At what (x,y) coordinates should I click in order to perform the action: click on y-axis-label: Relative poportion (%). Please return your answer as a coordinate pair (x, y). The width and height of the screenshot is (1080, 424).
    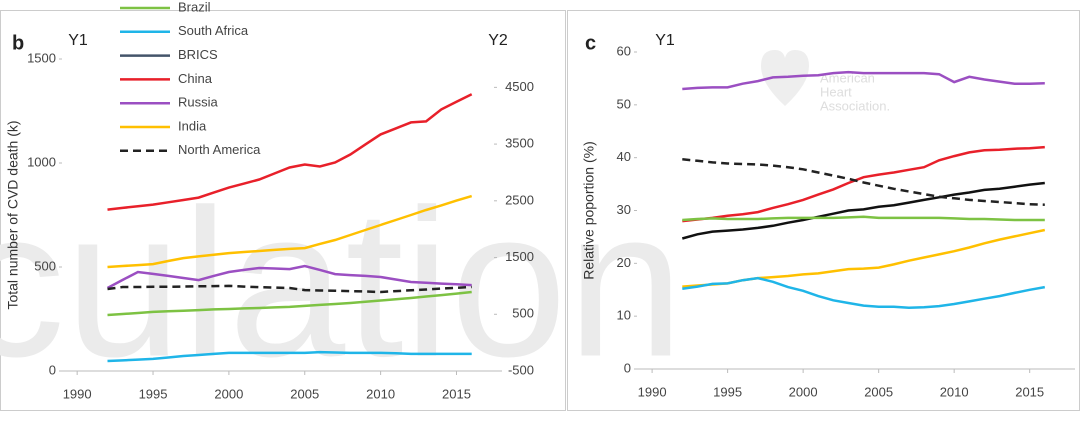
    Looking at the image, I should click on (589, 210).